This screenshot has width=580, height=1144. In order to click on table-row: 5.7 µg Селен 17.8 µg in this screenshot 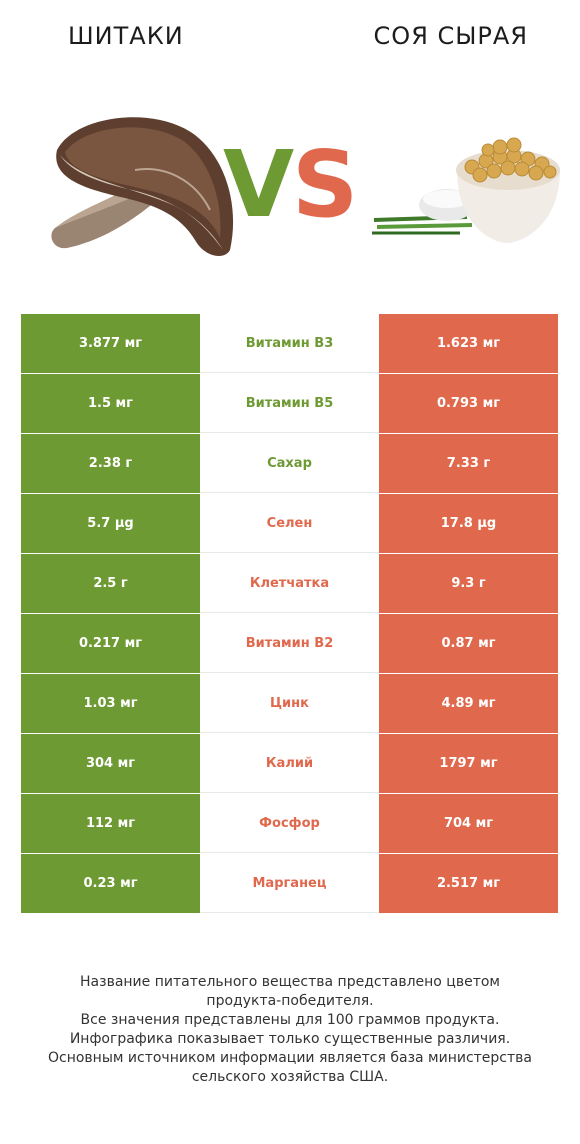, I will do `click(289, 524)`.